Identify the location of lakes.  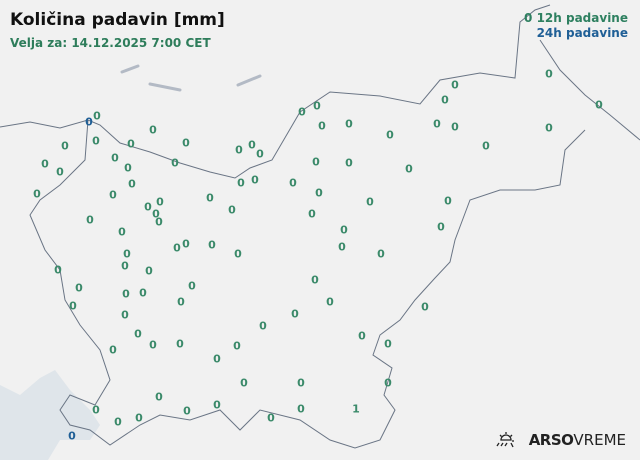
(191, 78).